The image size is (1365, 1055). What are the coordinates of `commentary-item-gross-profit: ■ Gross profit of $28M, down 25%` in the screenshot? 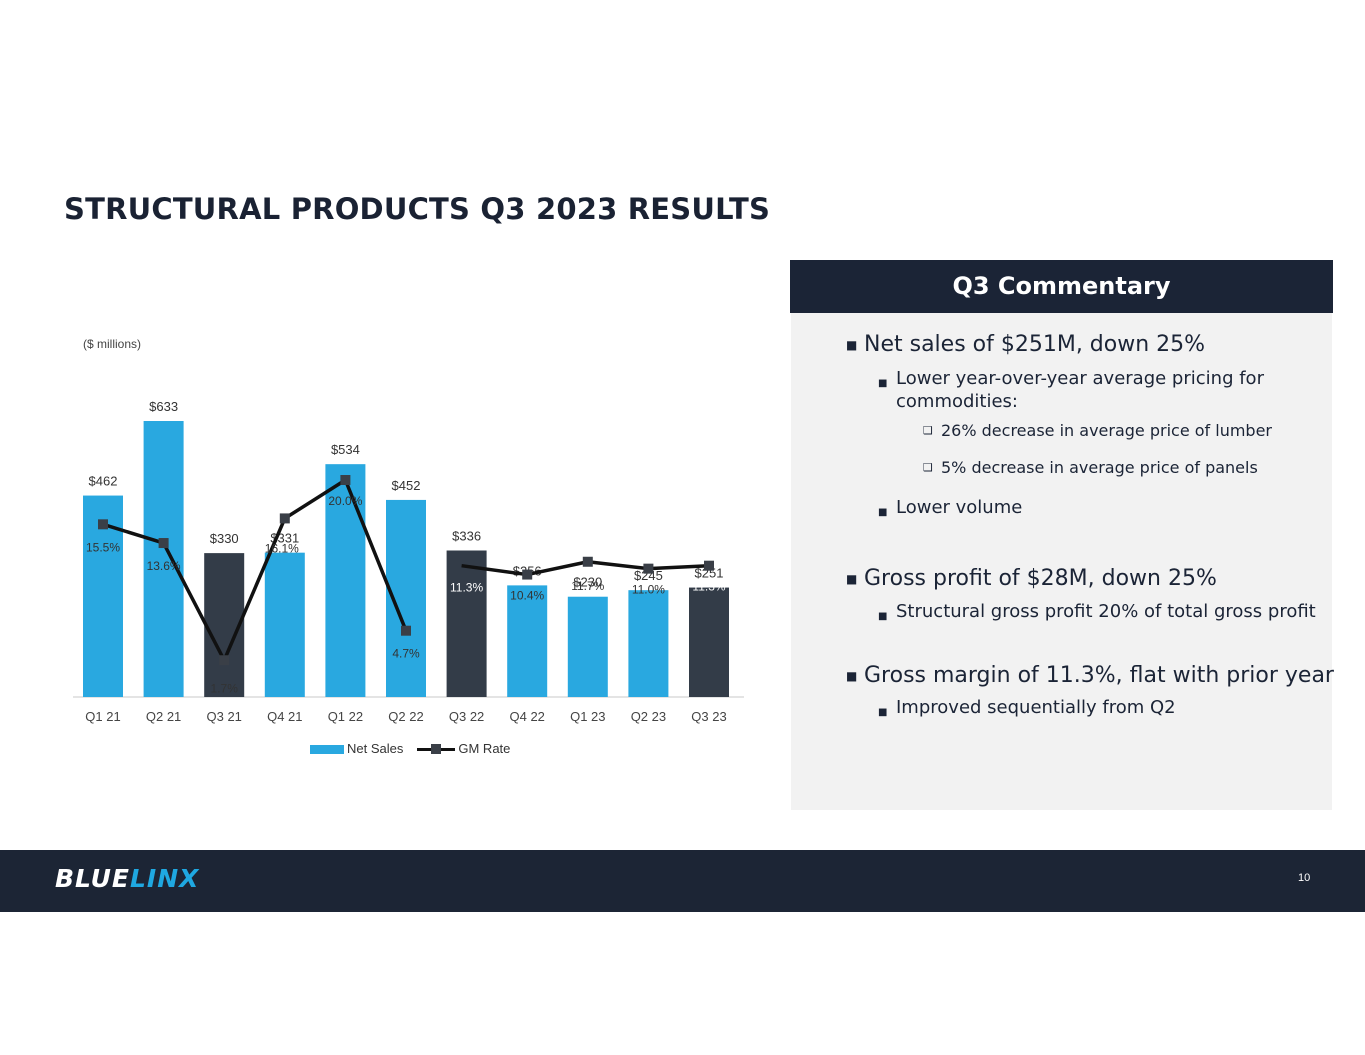 It's located at (1031, 578).